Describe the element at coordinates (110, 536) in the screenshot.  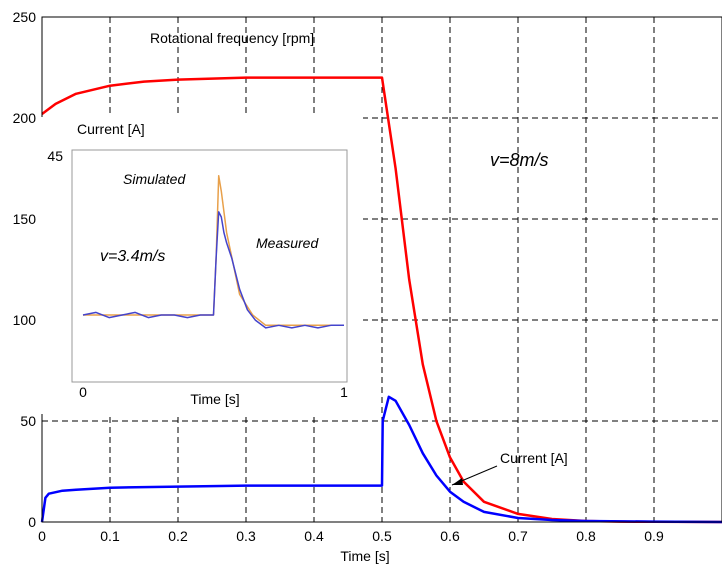
I see `x-tick-label: 0.1` at that location.